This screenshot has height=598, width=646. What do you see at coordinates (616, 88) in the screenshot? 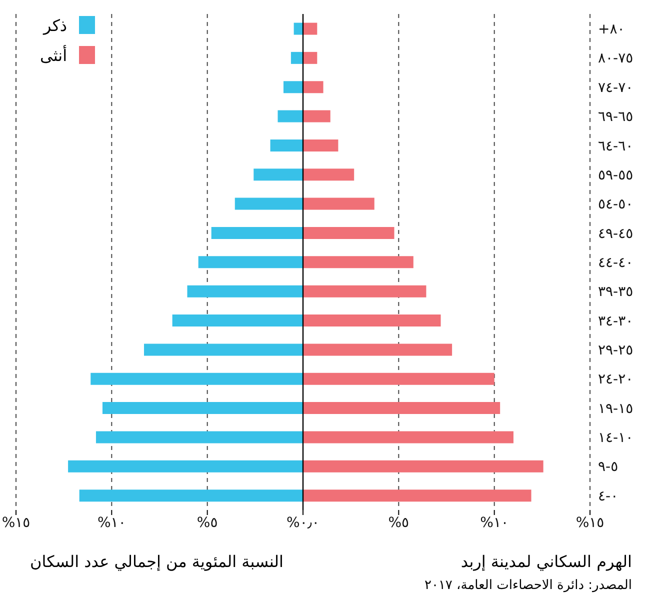
I see `y-tick-label: ٧٠-٧٤` at bounding box center [616, 88].